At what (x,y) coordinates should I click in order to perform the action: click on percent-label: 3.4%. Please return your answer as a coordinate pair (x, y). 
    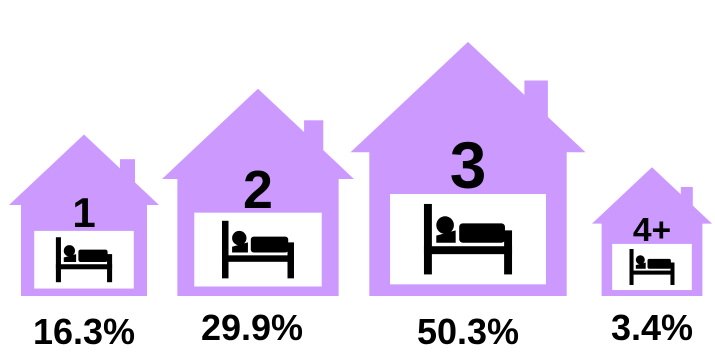
    Looking at the image, I should click on (652, 327).